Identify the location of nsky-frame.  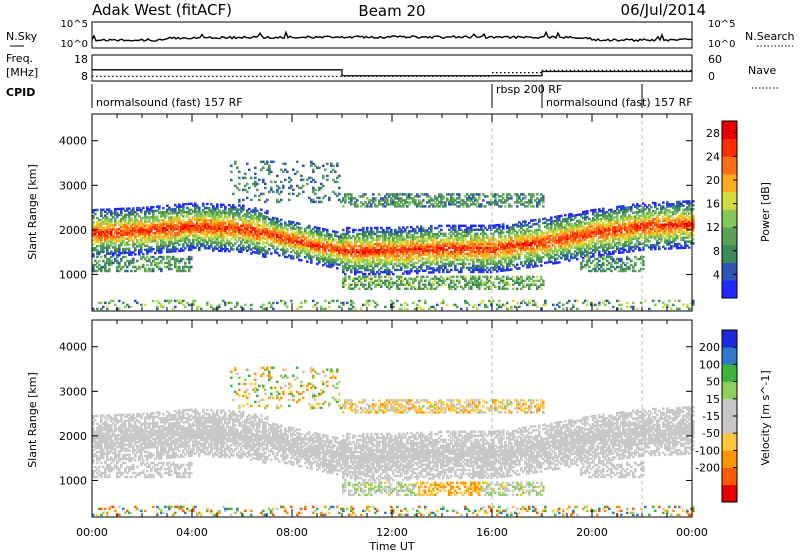
(392, 35).